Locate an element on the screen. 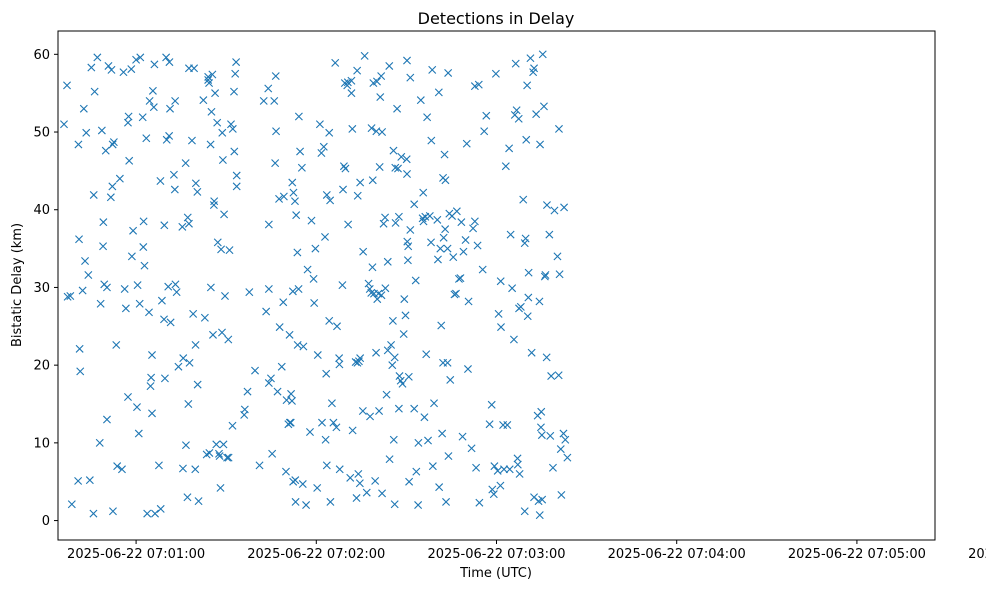  y-tick-label: 40 is located at coordinates (41, 210).